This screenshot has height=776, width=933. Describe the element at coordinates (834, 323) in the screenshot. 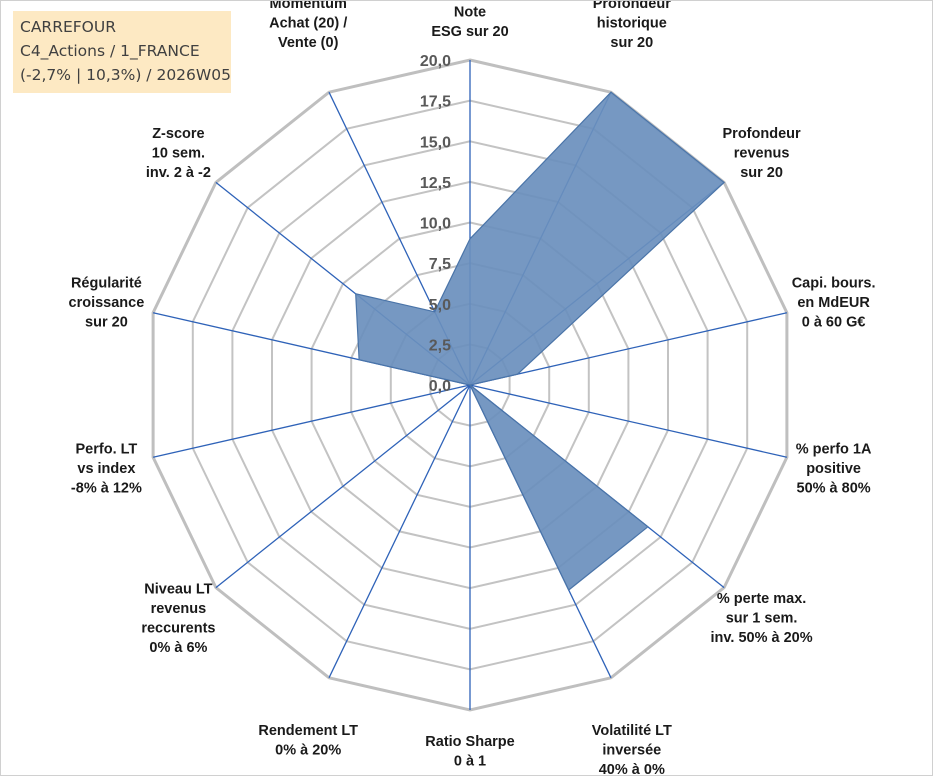

I see `axis-label-line: 0 à 60 G€` at that location.